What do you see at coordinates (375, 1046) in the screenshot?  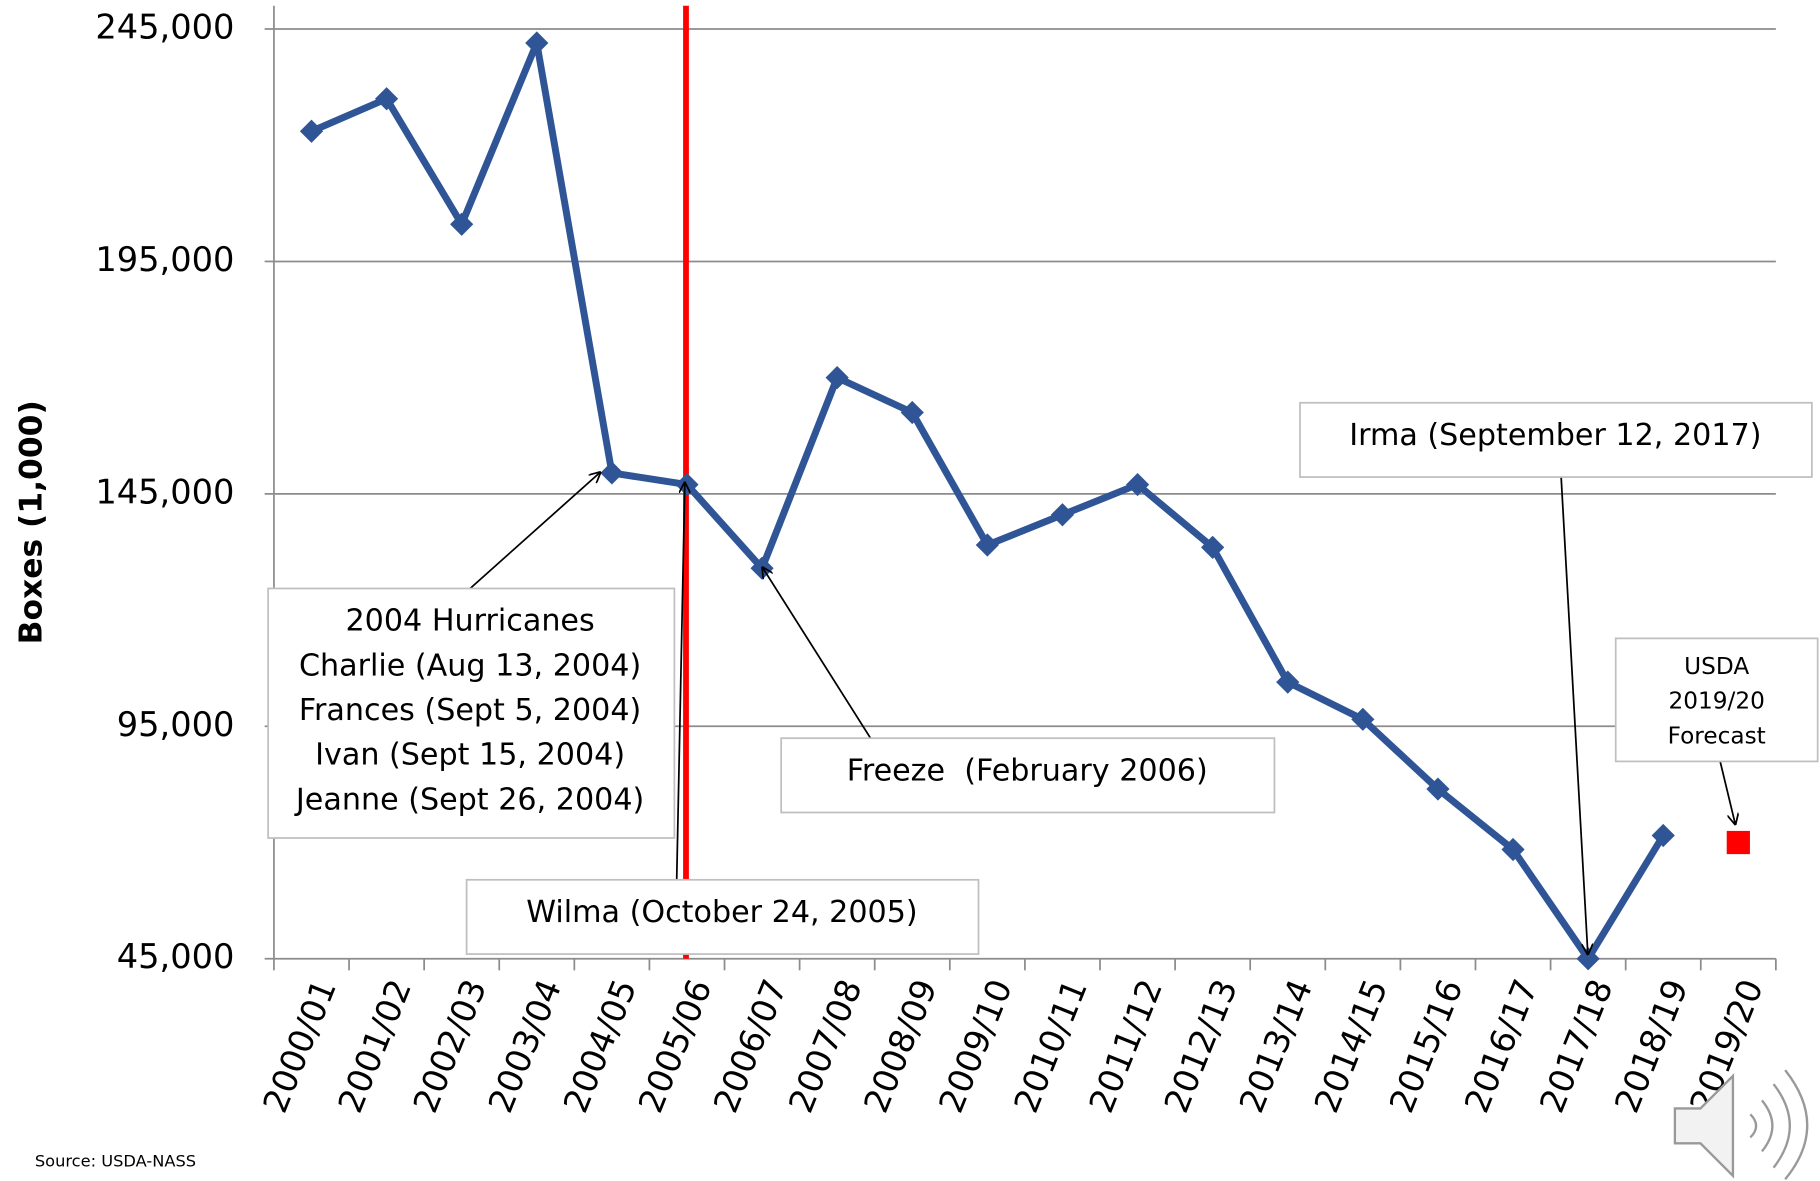 I see `x-tick-label: 2001/02` at bounding box center [375, 1046].